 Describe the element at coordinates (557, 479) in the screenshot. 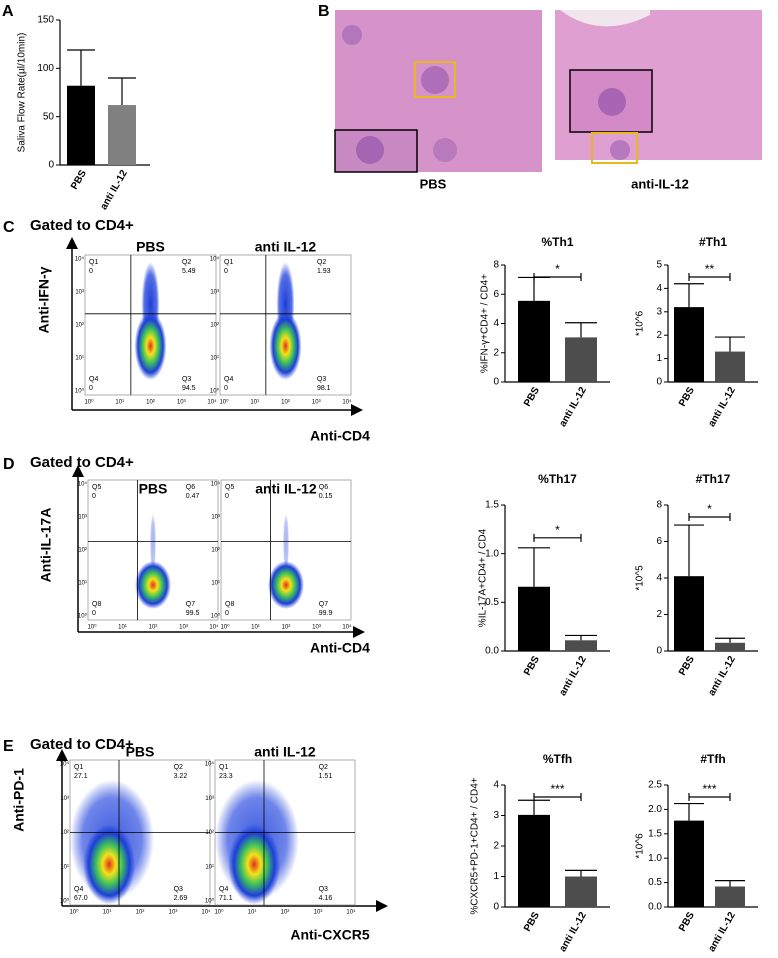

I see `chart-title: %Th17` at that location.